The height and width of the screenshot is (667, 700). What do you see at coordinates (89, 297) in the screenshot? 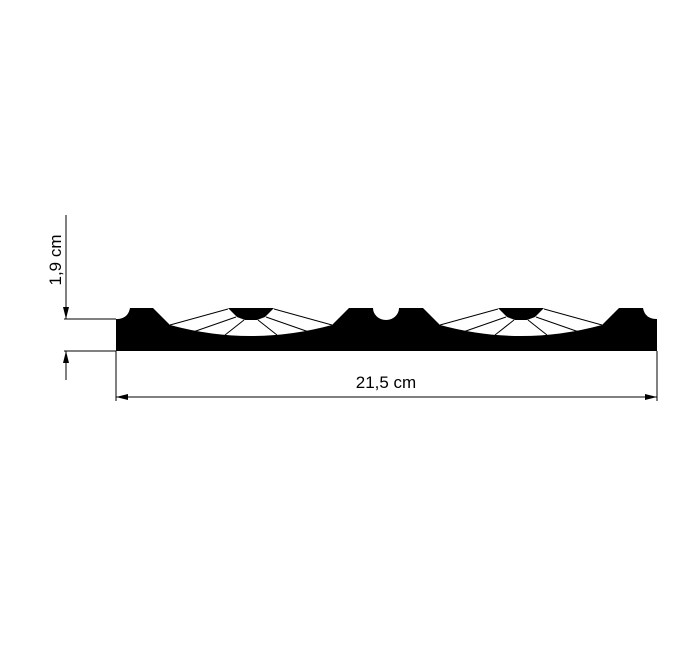
I see `height-dimension` at bounding box center [89, 297].